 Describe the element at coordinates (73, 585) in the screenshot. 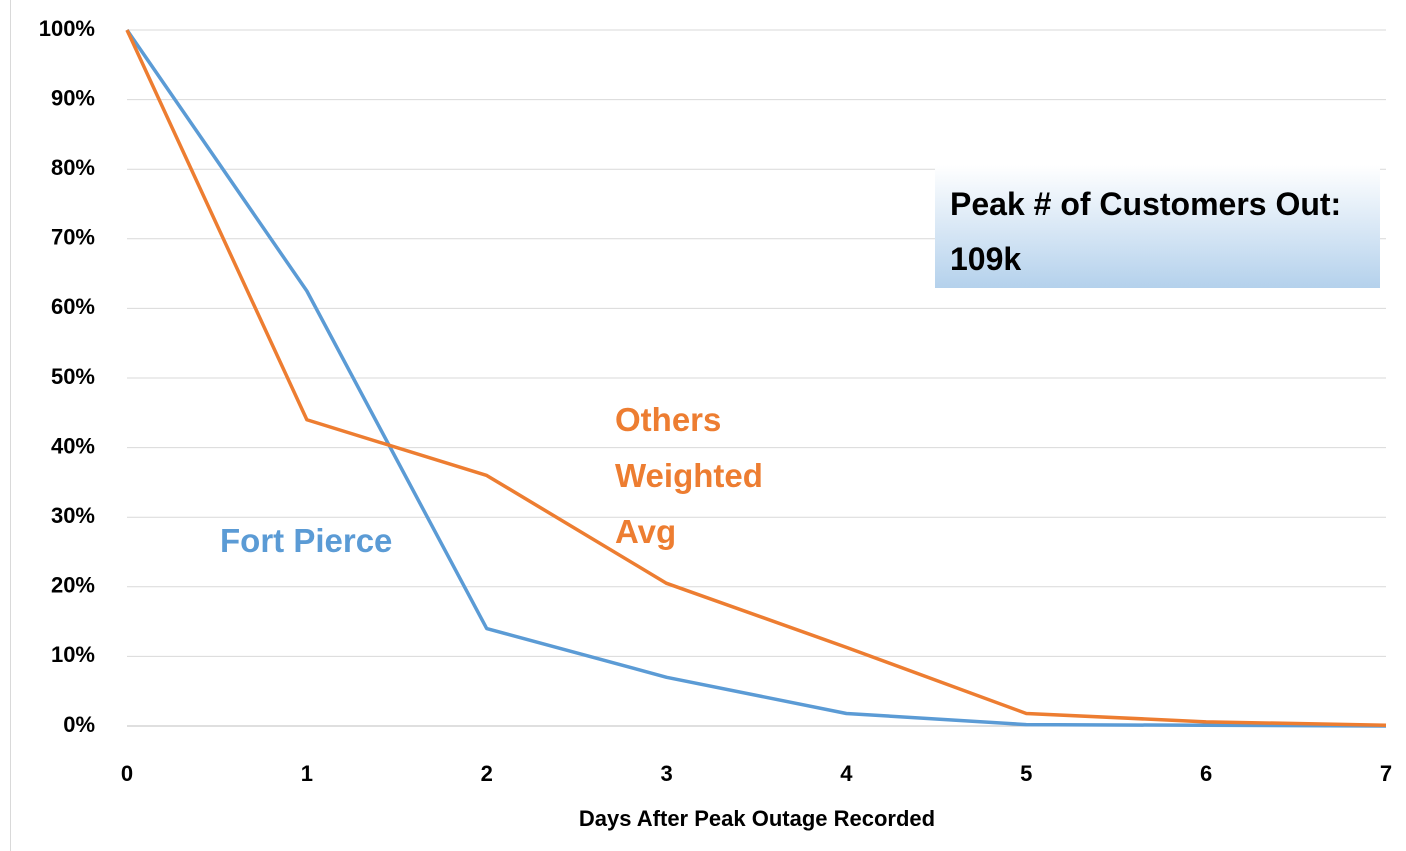

I see `y-tick-label: 20%` at that location.